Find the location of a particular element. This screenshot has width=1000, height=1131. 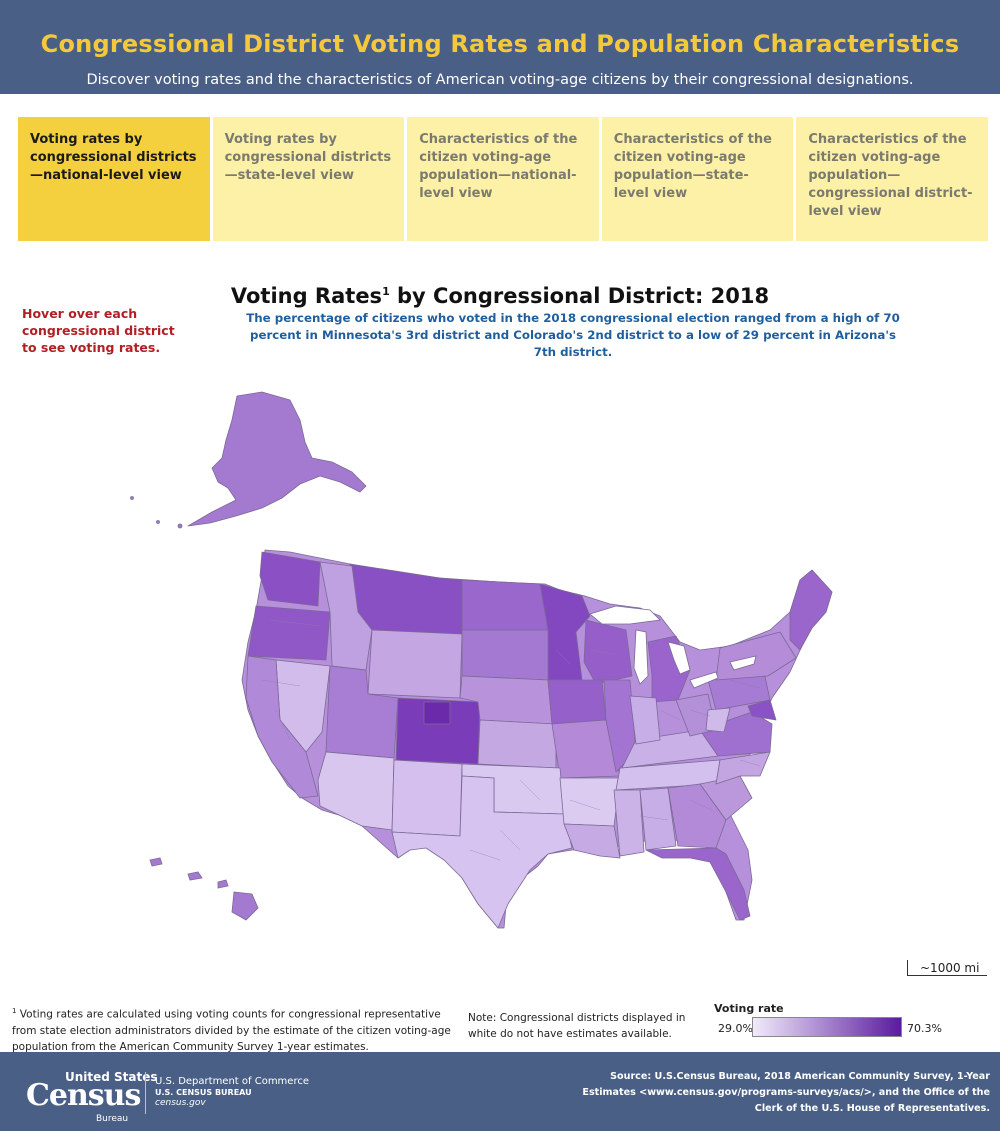

census-logo-bottom: Bureau is located at coordinates (112, 1119).